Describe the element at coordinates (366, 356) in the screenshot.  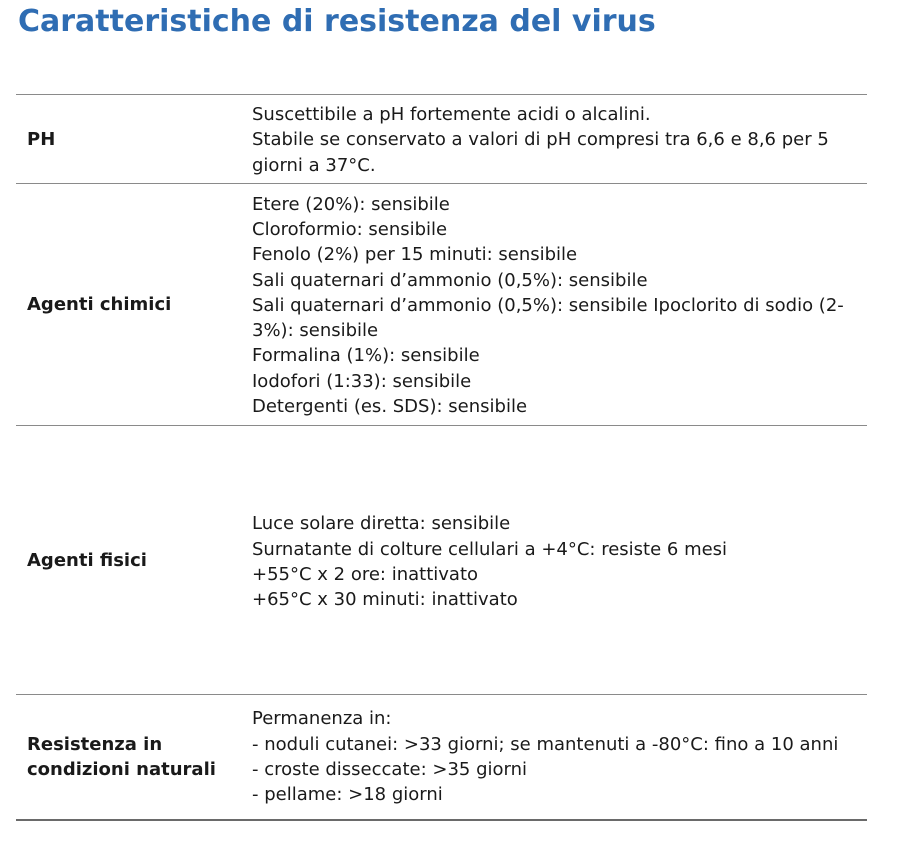
I see `row-line: Formalina (1%): sensibile` at that location.